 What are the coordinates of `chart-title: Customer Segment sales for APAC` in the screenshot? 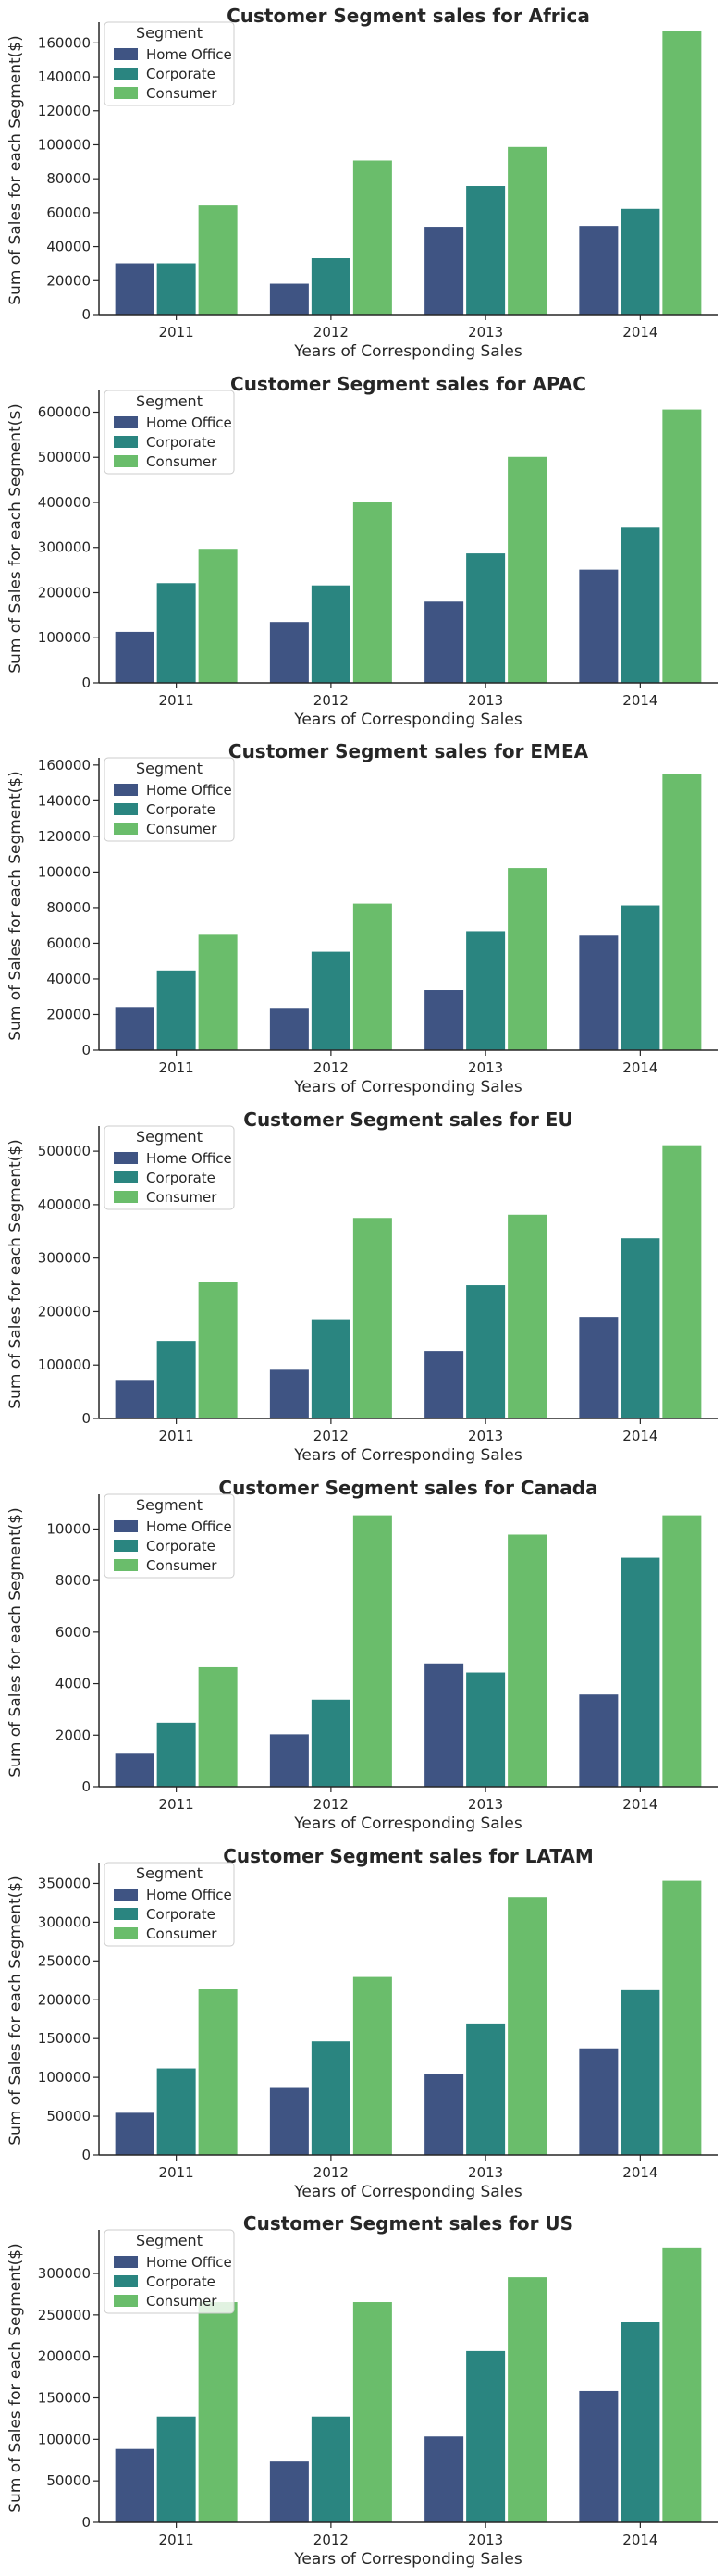 It's located at (408, 384).